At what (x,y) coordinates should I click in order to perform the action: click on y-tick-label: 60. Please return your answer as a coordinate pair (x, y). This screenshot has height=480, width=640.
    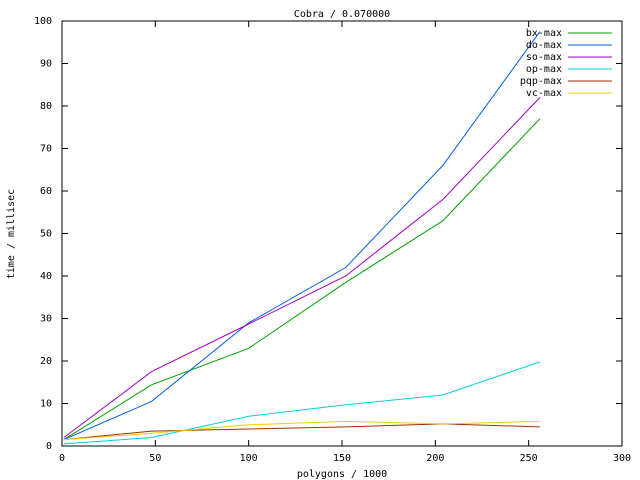
    Looking at the image, I should click on (46, 191).